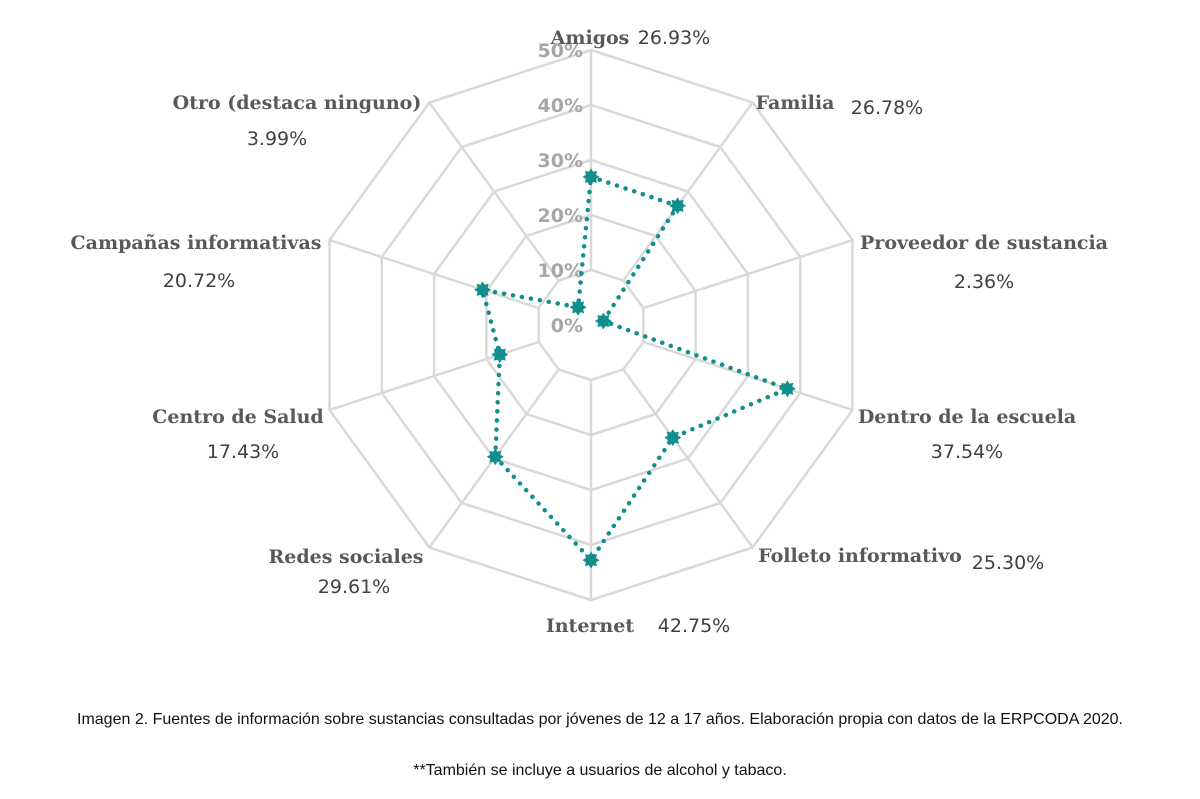 Image resolution: width=1200 pixels, height=799 pixels. Describe the element at coordinates (567, 326) in the screenshot. I see `tick-label: 0%` at that location.